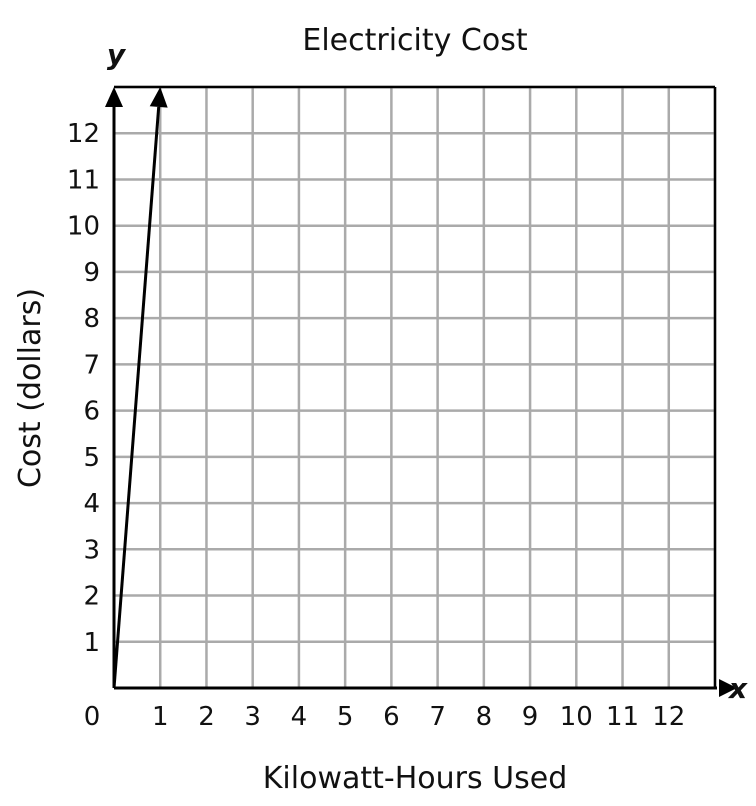 This screenshot has width=756, height=806. What do you see at coordinates (91, 504) in the screenshot?
I see `y-tick-label: 4` at bounding box center [91, 504].